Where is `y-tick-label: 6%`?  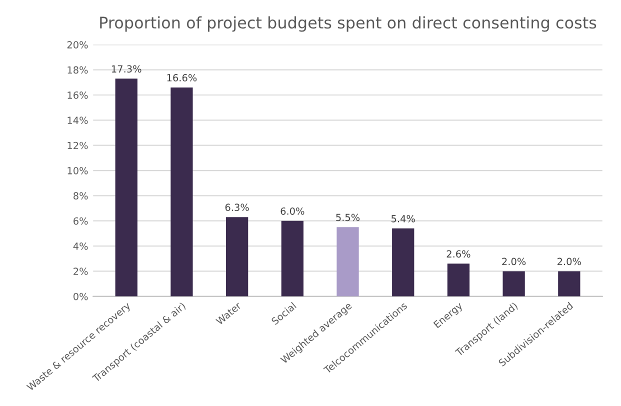 y-tick-label: 6% is located at coordinates (81, 221).